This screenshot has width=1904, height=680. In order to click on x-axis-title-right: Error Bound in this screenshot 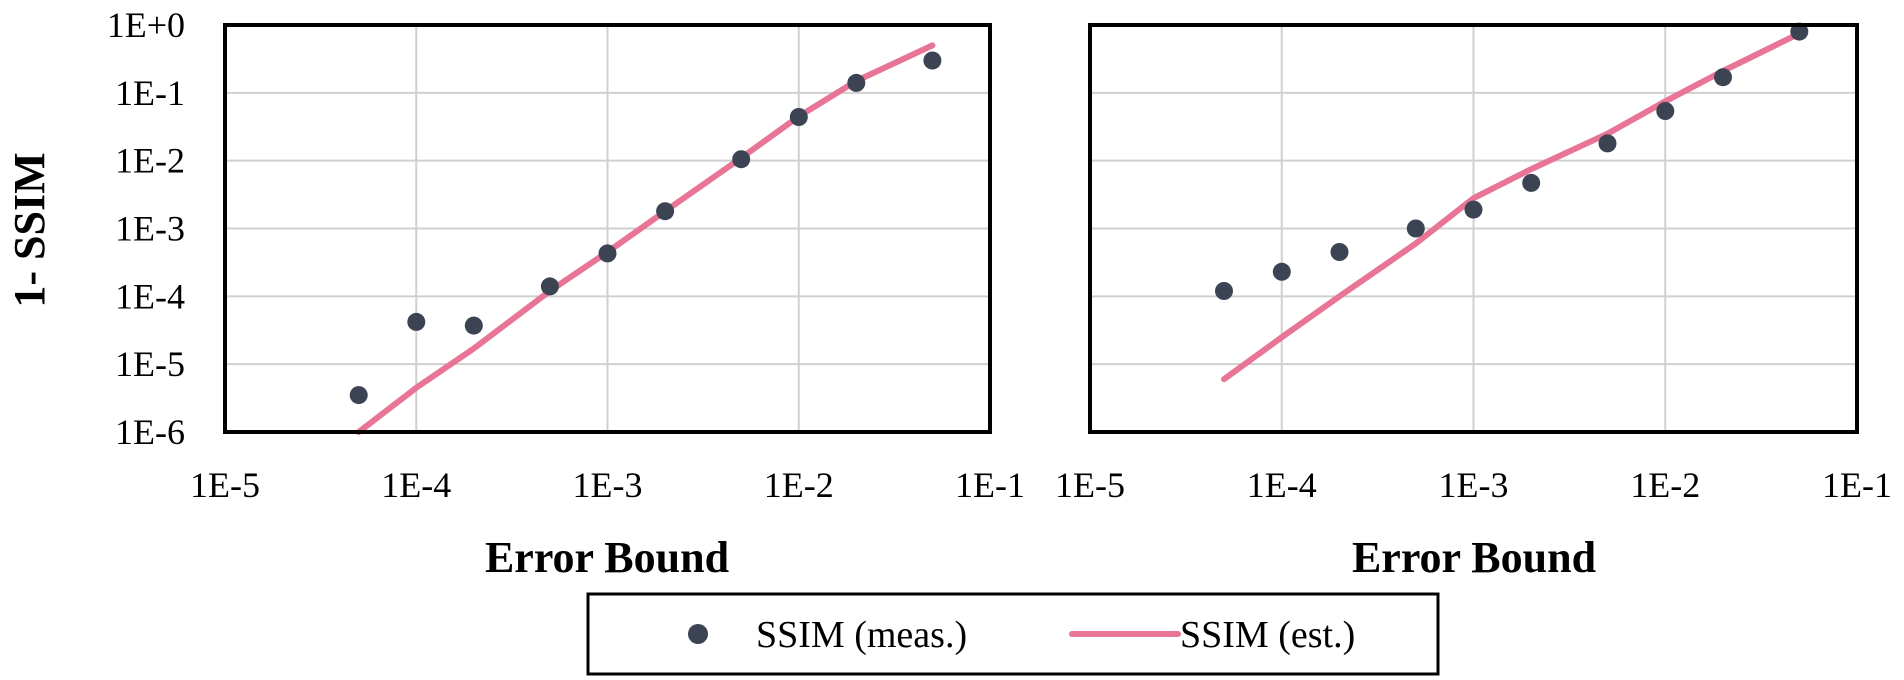, I will do `click(1474, 557)`.